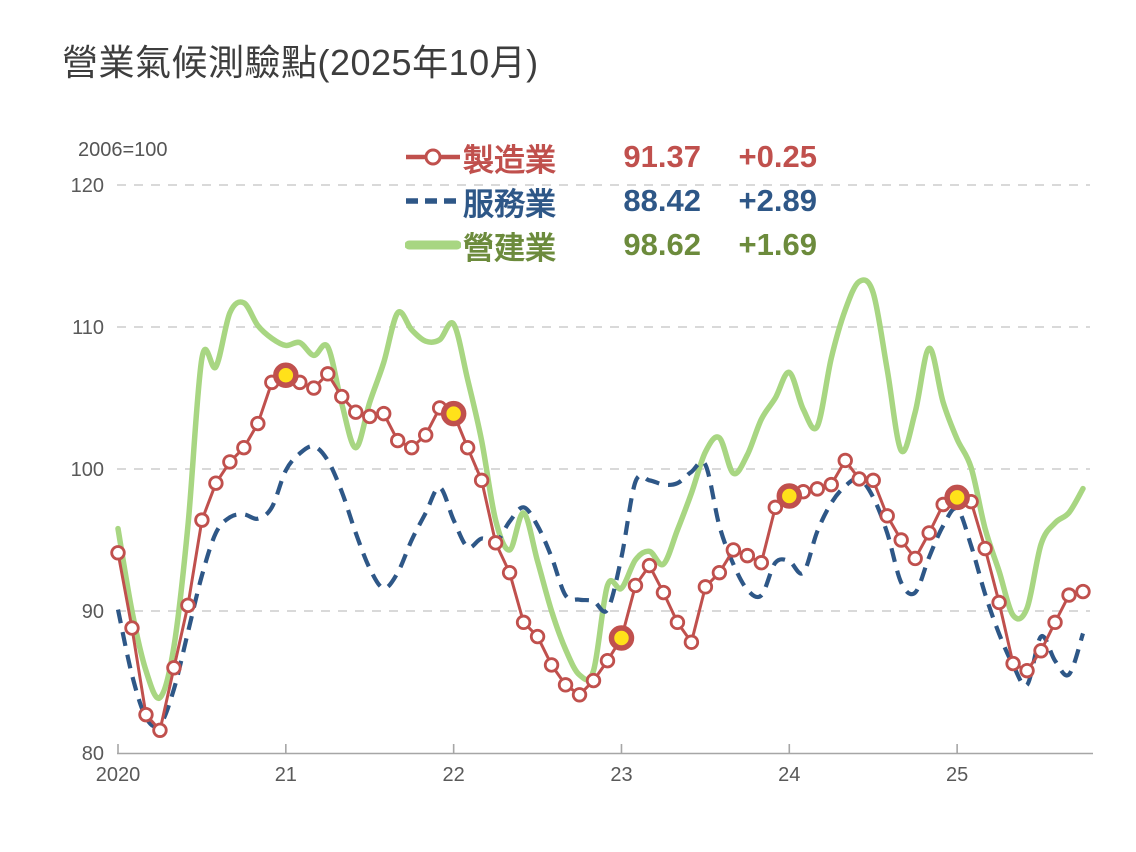  Describe the element at coordinates (621, 775) in the screenshot. I see `svg-text: 23` at that location.